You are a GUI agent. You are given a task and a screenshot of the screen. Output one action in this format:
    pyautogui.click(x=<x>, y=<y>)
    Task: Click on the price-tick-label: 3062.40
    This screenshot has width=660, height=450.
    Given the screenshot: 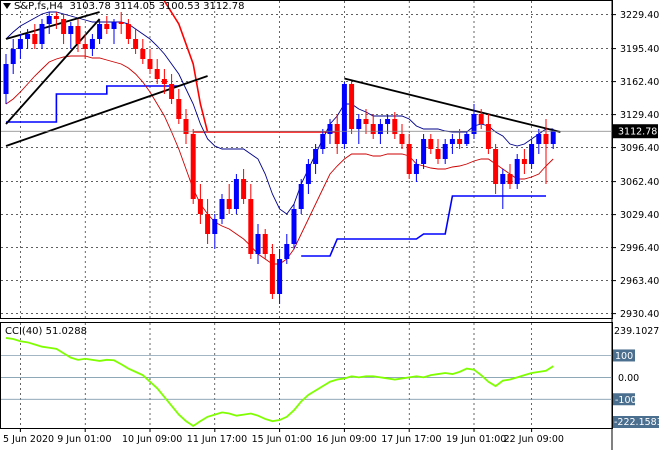 What is the action you would take?
    pyautogui.click(x=639, y=182)
    